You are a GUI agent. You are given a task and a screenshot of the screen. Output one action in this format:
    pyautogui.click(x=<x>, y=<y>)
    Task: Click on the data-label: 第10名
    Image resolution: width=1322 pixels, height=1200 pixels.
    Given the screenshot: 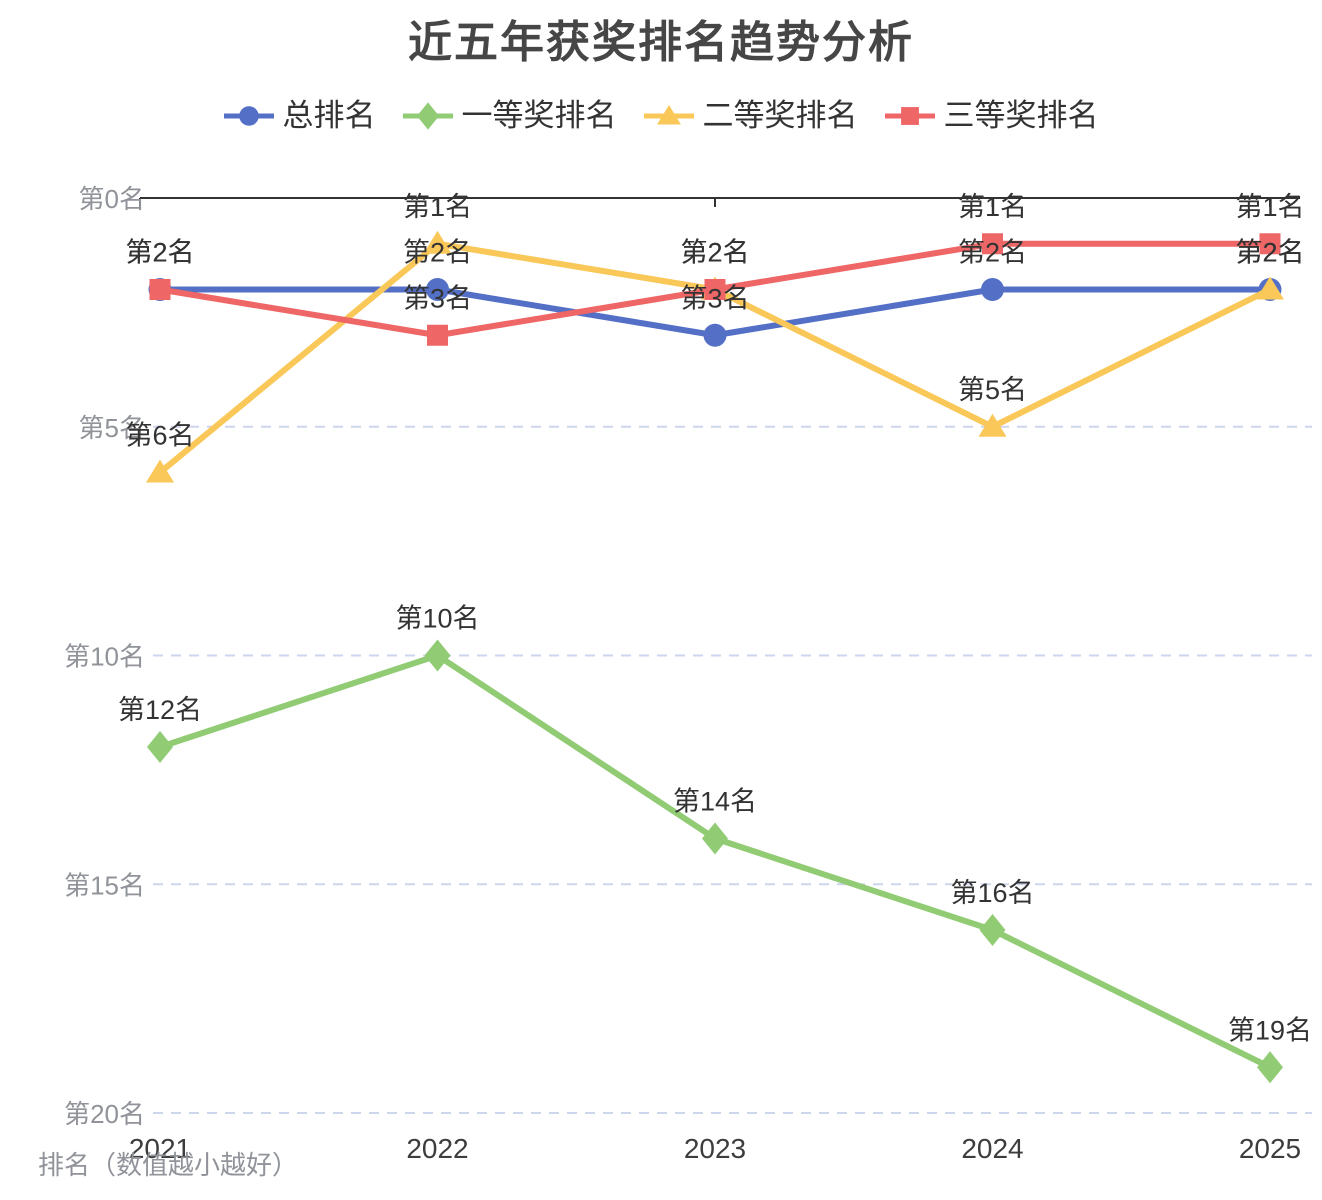 What is the action you would take?
    pyautogui.click(x=437, y=619)
    